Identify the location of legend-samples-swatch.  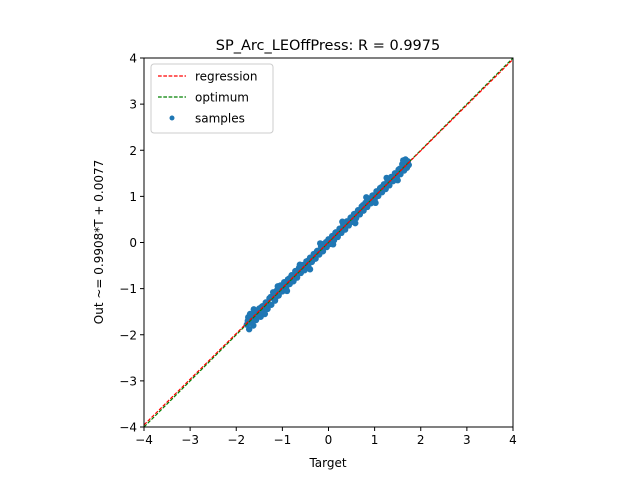
(172, 118).